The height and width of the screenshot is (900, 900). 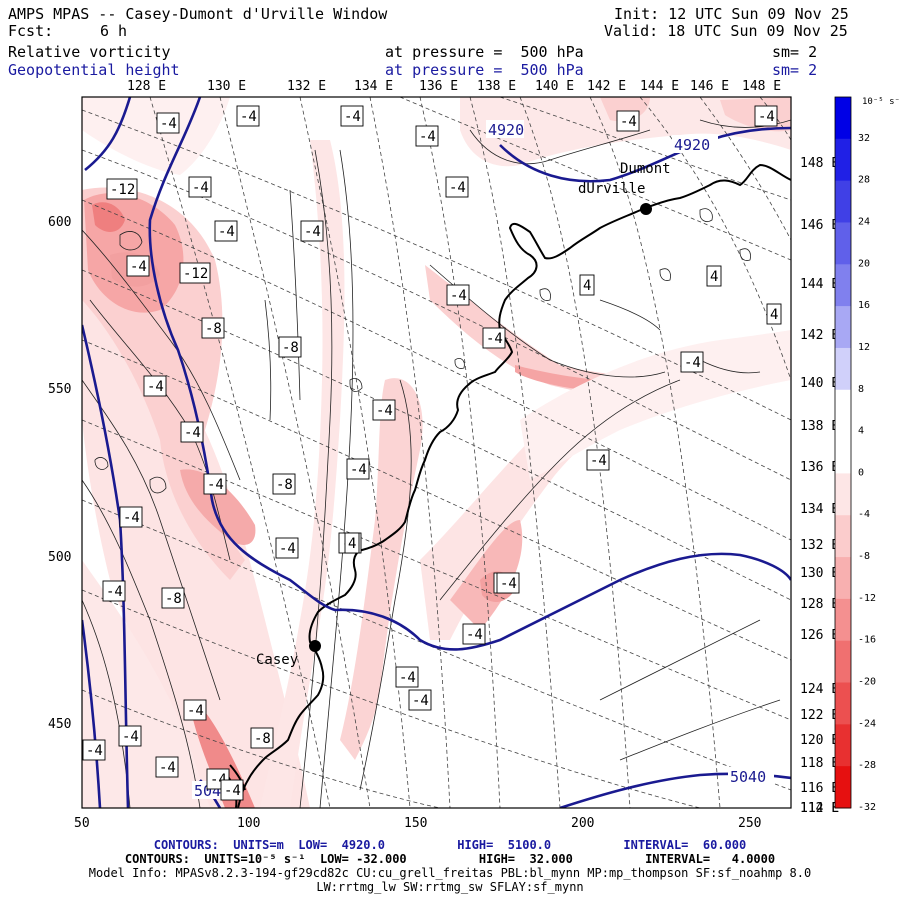 What do you see at coordinates (606, 86) in the screenshot?
I see `top-lon-label: 142 E` at bounding box center [606, 86].